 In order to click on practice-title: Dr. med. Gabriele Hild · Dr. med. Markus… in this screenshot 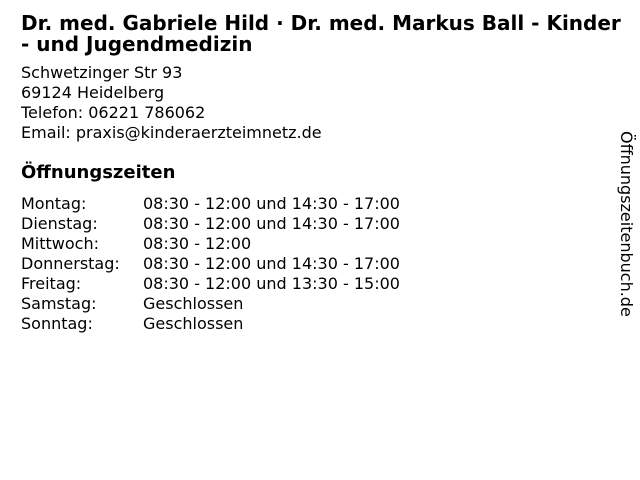, I will do `click(321, 33)`.